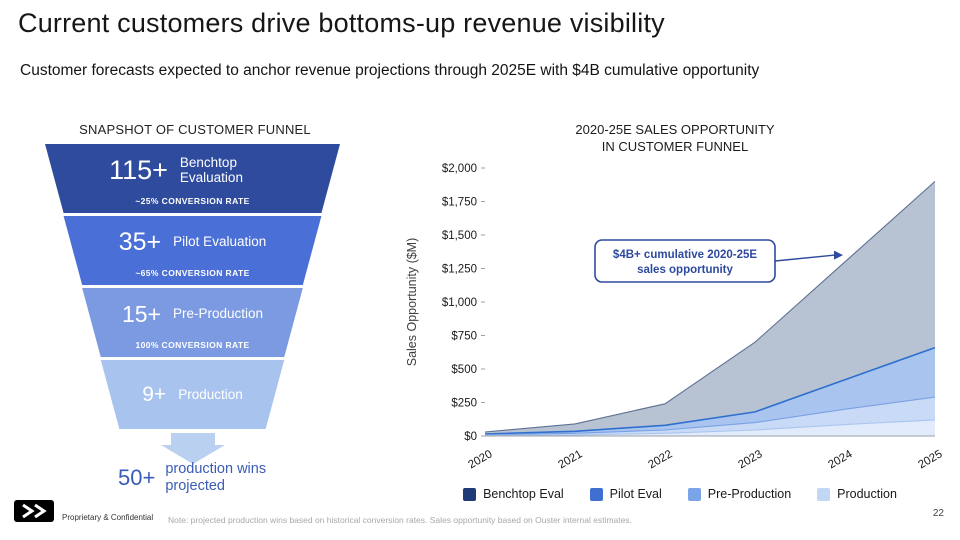 This screenshot has width=960, height=540. I want to click on confidential-label: Proprietary & Confidential, so click(108, 517).